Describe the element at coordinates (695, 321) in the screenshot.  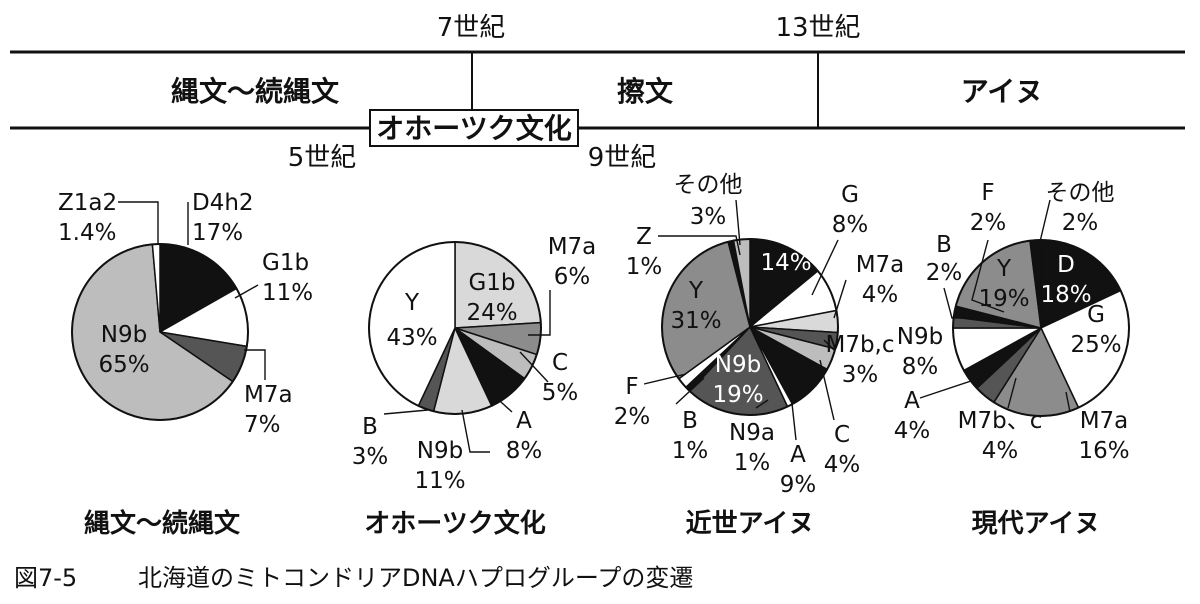
I see `slice-value-label: 31%` at that location.